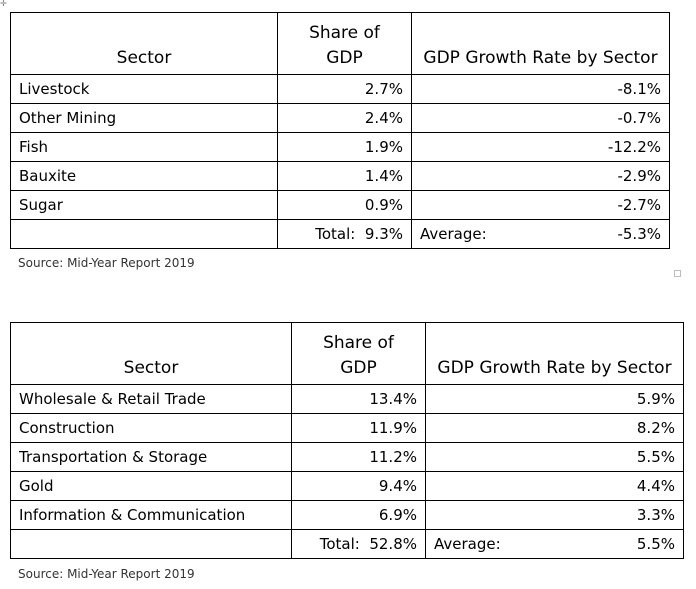 The height and width of the screenshot is (589, 696). Describe the element at coordinates (554, 515) in the screenshot. I see `growth-cell: 3.3%` at that location.